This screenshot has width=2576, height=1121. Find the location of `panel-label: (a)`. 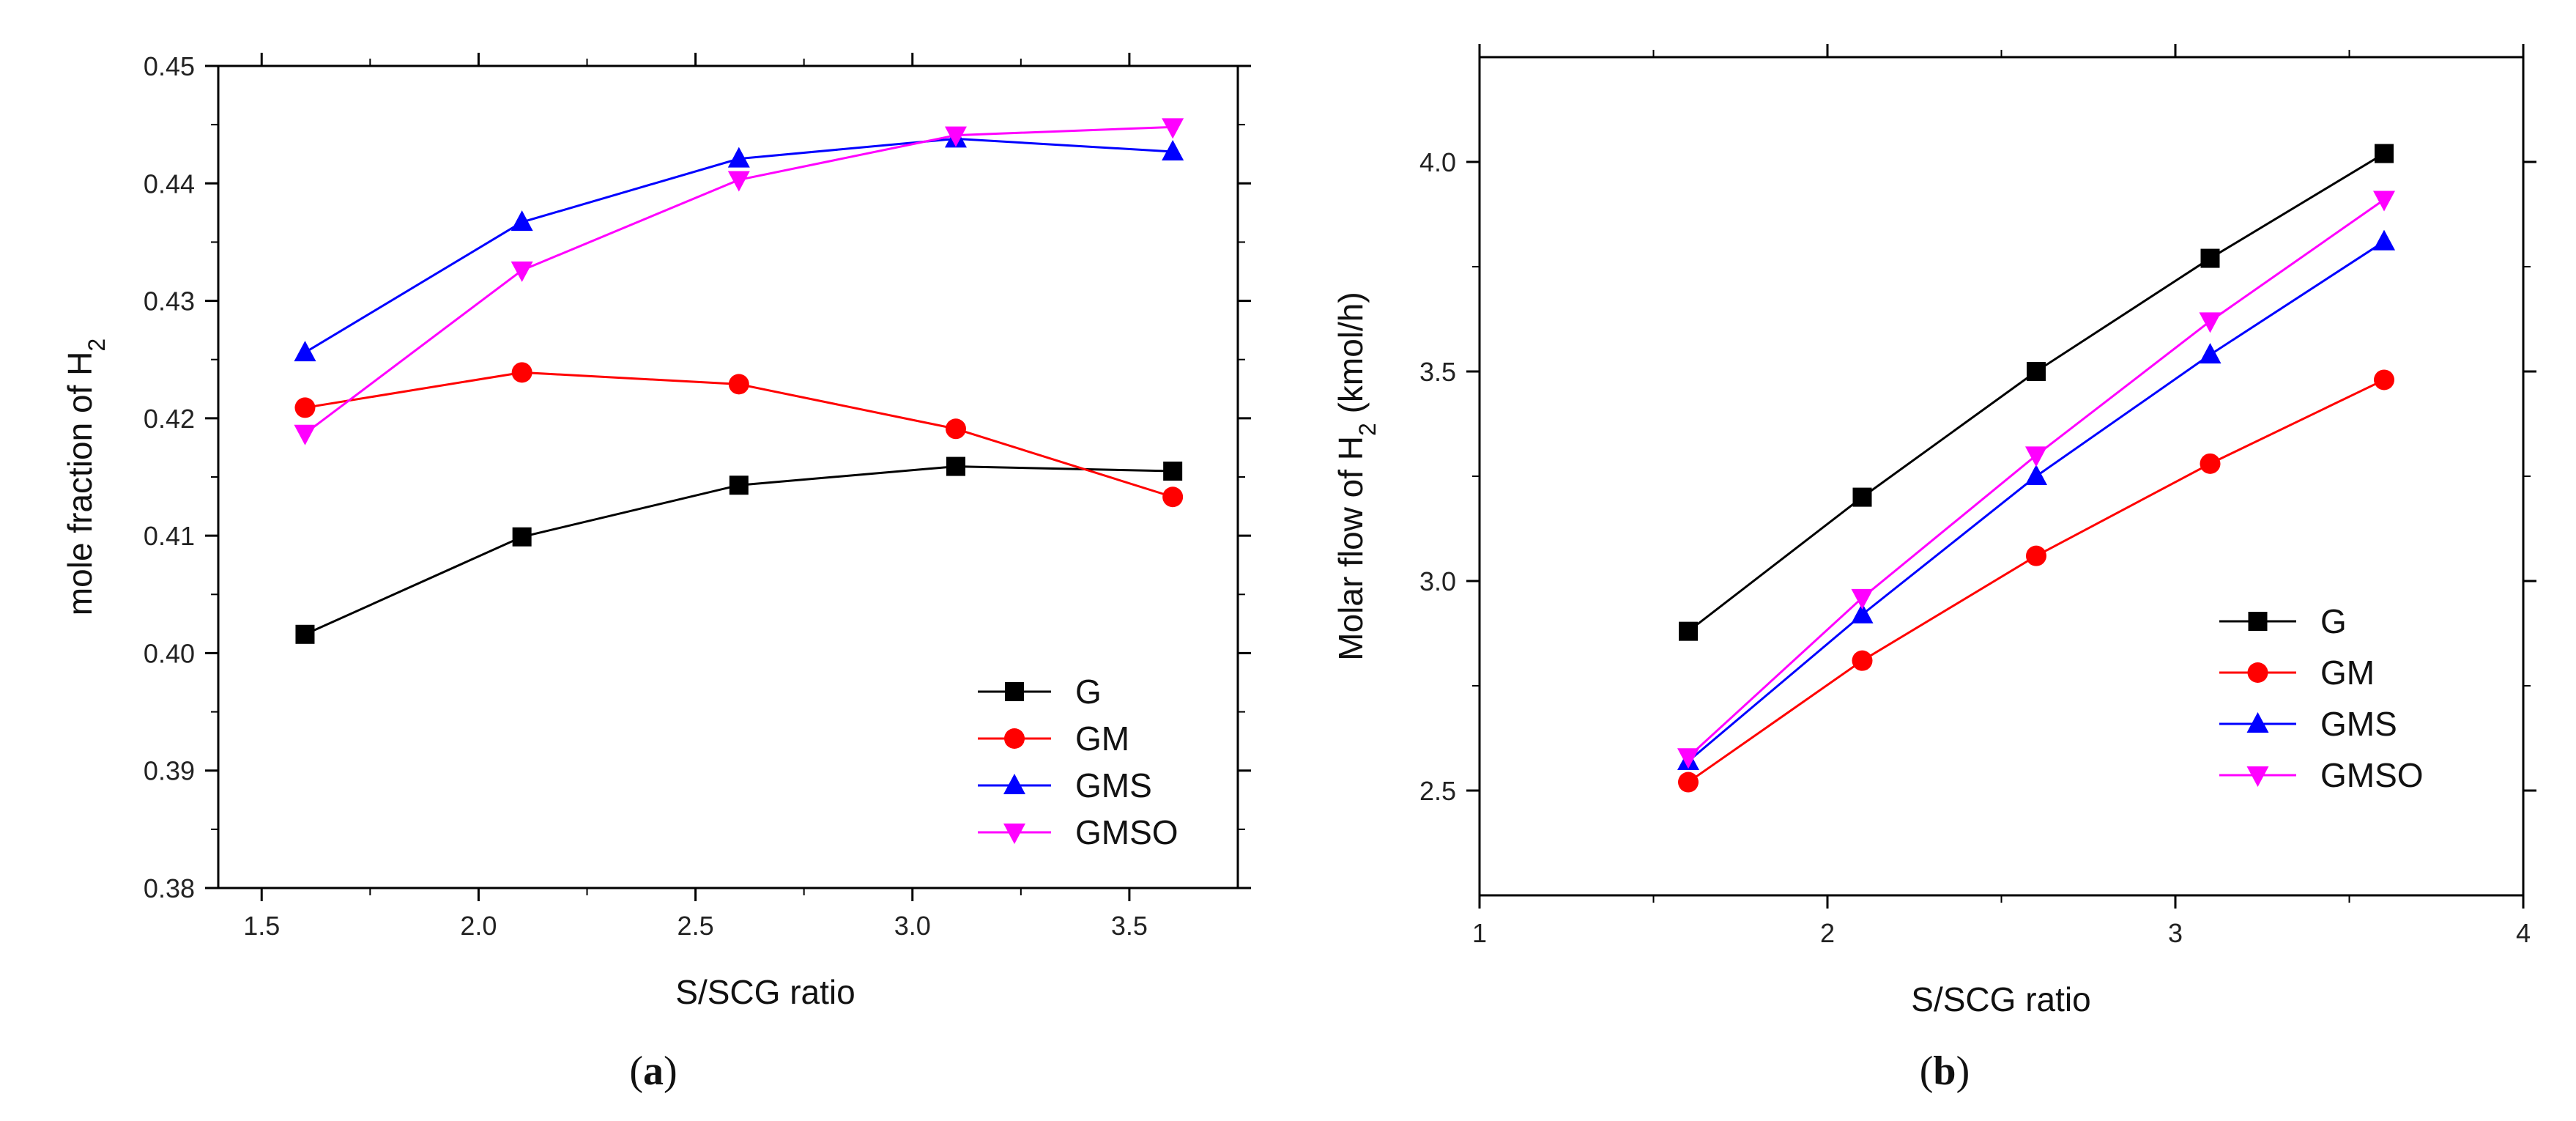

panel-label: (a) is located at coordinates (653, 1071).